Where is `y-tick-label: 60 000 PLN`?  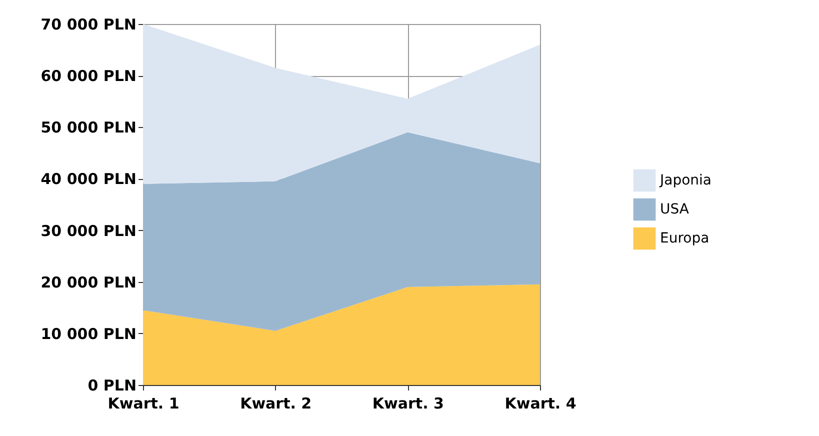 y-tick-label: 60 000 PLN is located at coordinates (88, 76).